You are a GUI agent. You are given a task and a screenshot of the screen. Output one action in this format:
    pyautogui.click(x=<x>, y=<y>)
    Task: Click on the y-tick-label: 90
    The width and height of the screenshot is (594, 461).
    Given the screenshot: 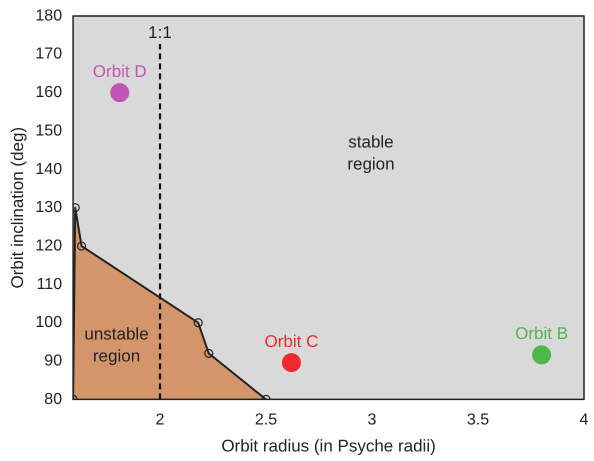 What is the action you would take?
    pyautogui.click(x=53, y=361)
    